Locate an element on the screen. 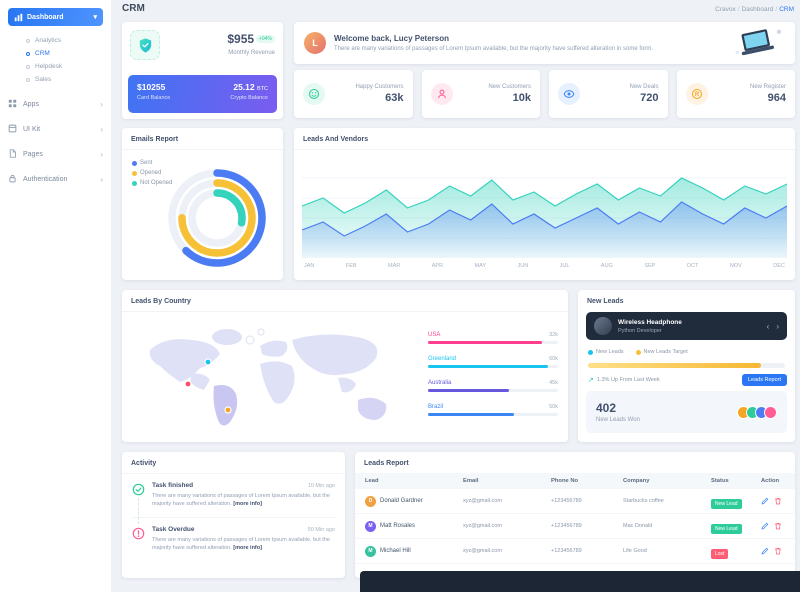 The height and width of the screenshot is (592, 800). lead-company: Starbucks coffee is located at coordinates (643, 501).